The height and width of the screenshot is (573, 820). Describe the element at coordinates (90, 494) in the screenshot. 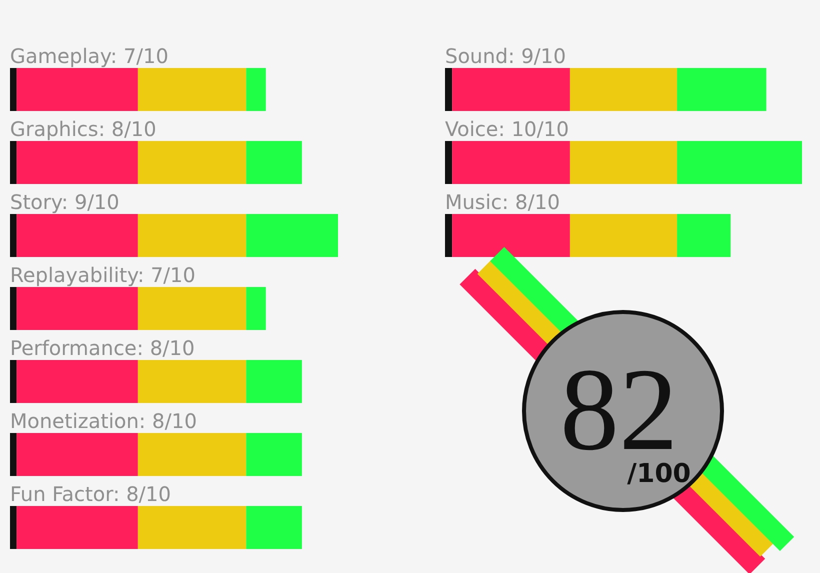

I see `y-tick-label: Fun Factor: 8/10` at that location.